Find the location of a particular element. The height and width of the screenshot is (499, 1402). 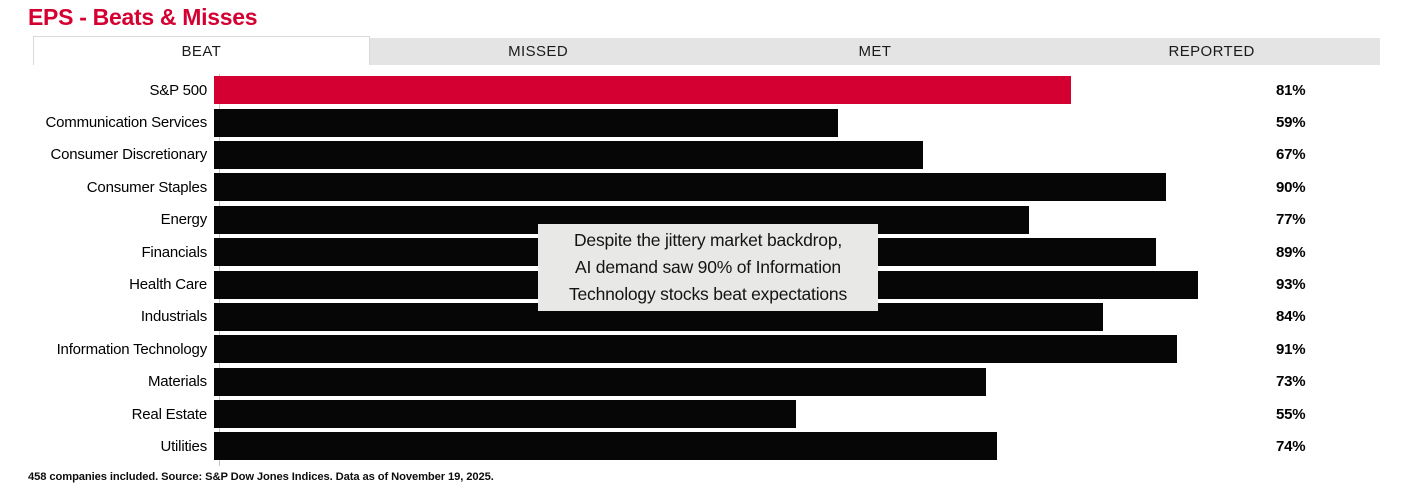

bar-value: 55% is located at coordinates (1291, 414).